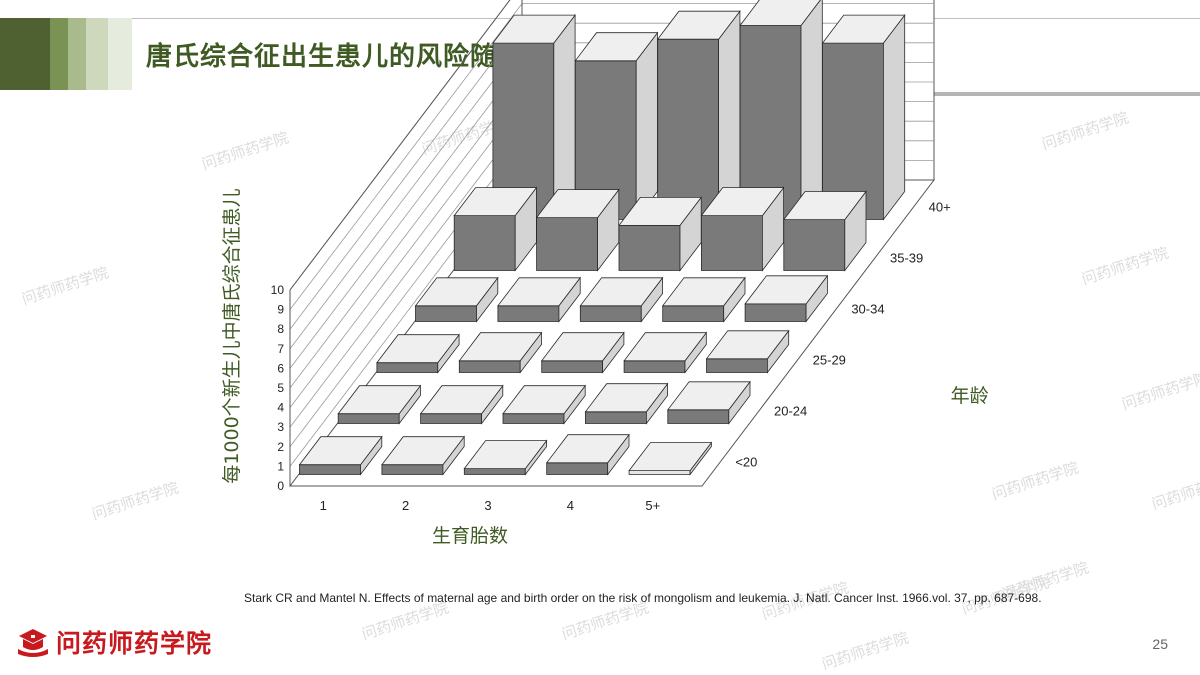 This screenshot has height=675, width=1200. Describe the element at coordinates (280, 486) in the screenshot. I see `y-tick-label: 0` at that location.